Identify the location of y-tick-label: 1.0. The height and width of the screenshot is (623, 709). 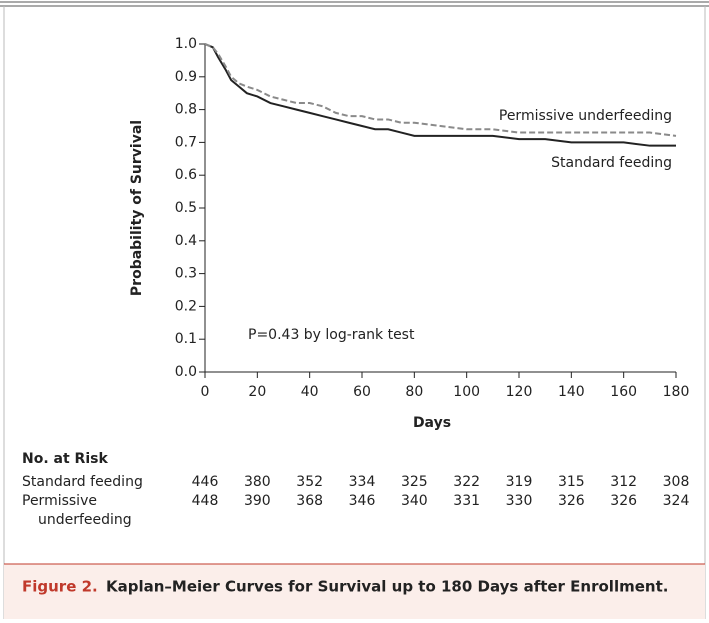
(186, 44).